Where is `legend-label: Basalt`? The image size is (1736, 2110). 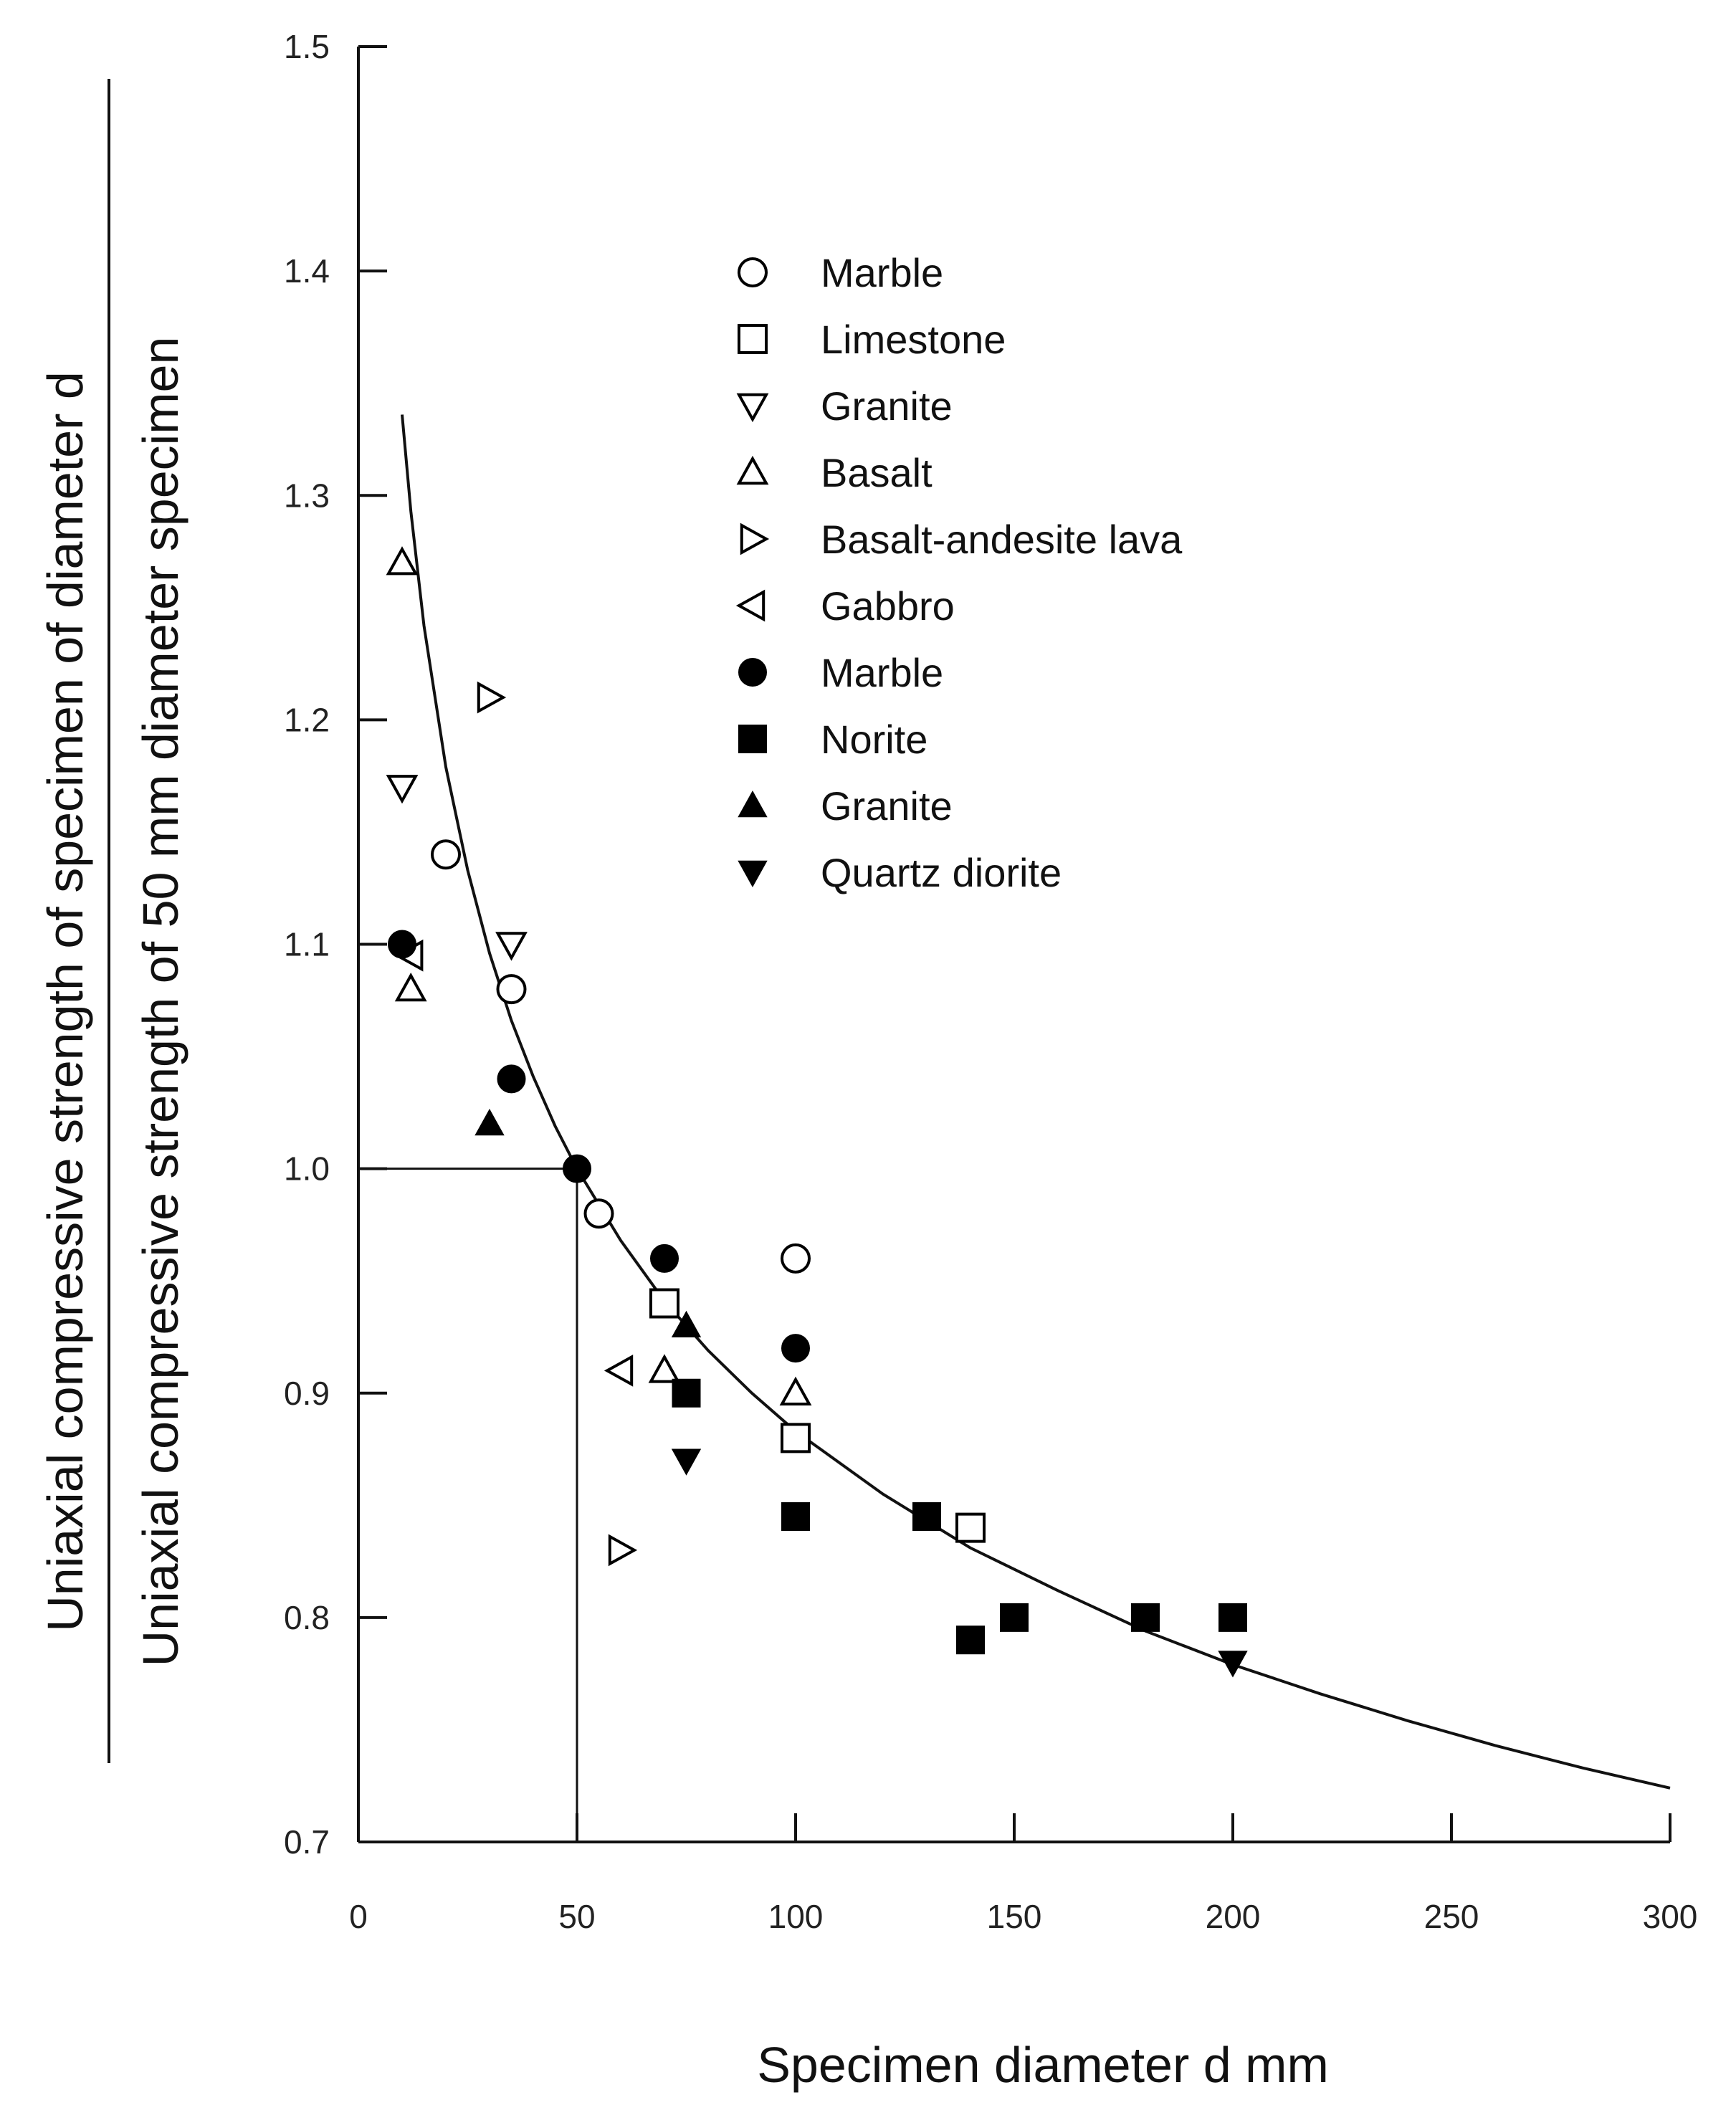
legend-label: Basalt is located at coordinates (877, 472).